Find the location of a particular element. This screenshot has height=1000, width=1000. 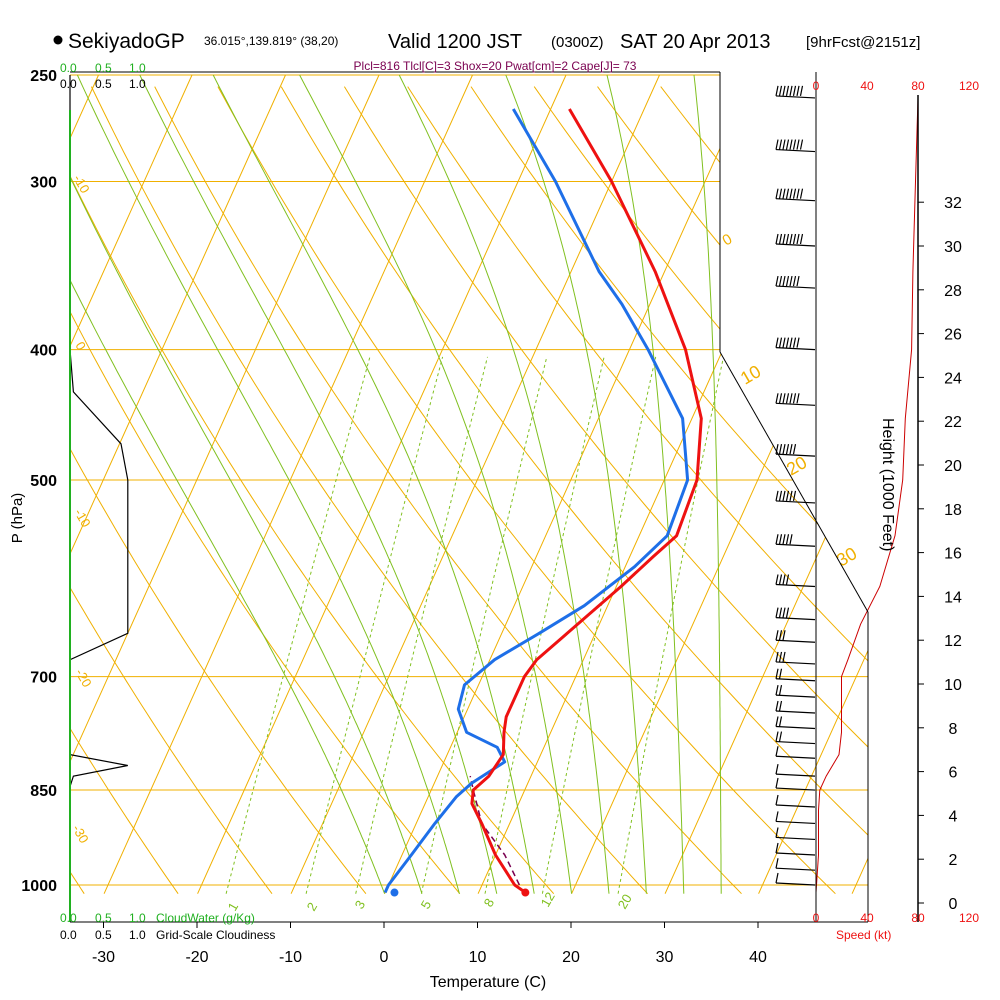

mixing-ratio-label: 12 is located at coordinates (548, 899).